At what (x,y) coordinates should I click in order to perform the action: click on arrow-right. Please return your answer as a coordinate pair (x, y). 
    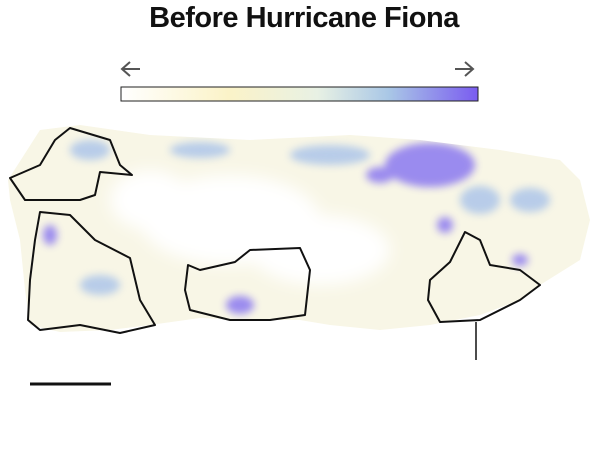
    Looking at the image, I should click on (465, 69).